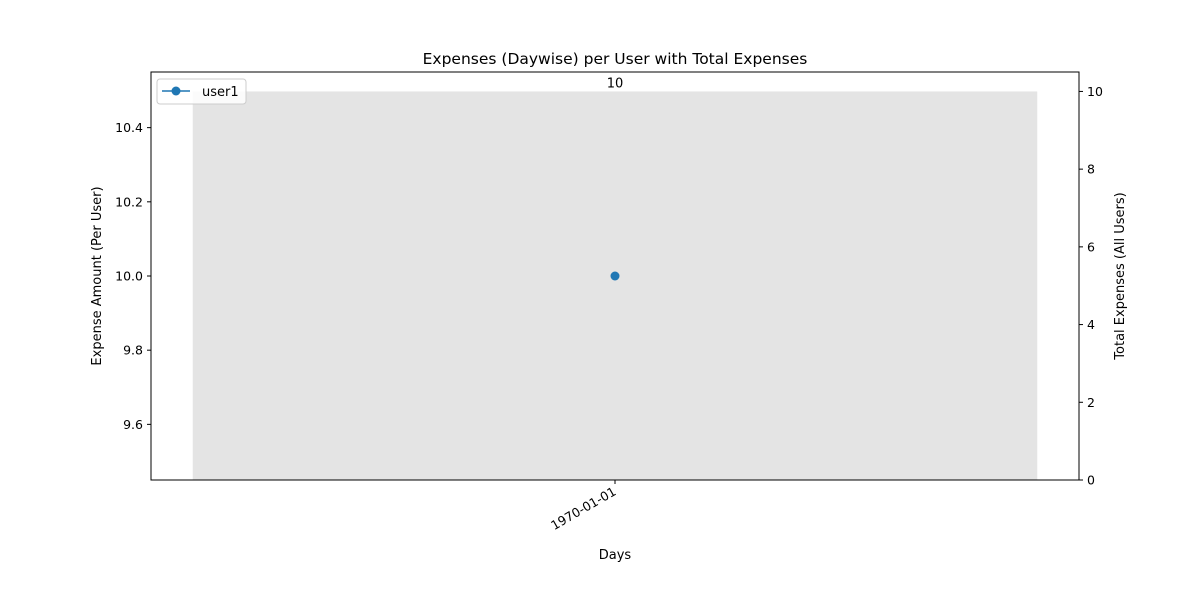  I want to click on left-tick-label: 9.6, so click(133, 424).